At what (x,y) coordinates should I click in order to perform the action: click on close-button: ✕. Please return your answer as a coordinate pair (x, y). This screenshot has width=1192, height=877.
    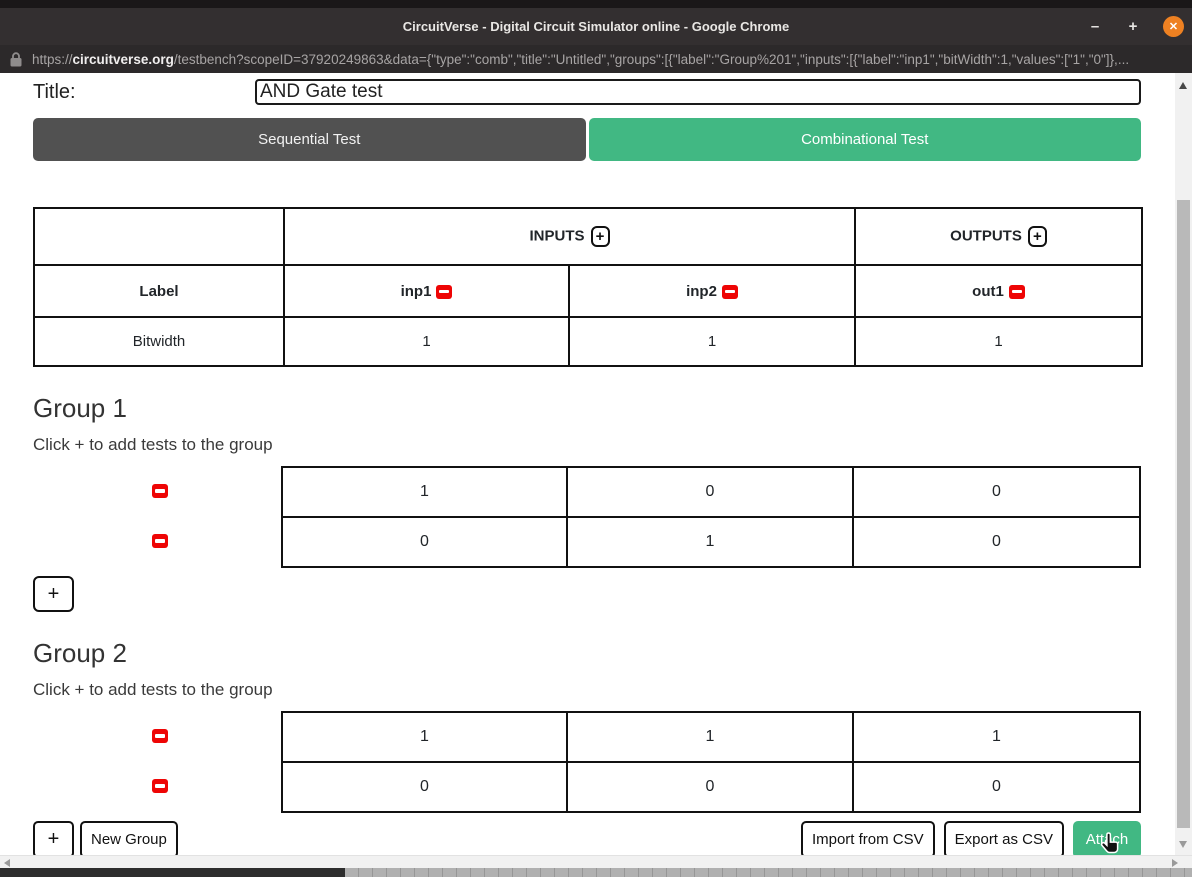
    Looking at the image, I should click on (1173, 26).